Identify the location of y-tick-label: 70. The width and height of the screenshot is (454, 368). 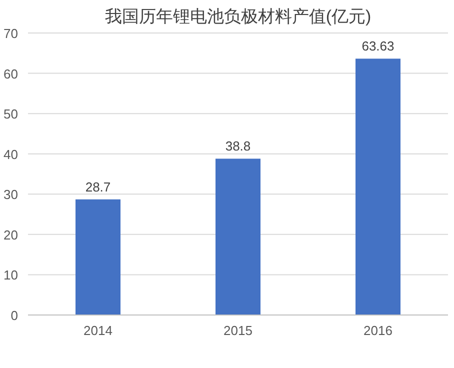
(11, 33).